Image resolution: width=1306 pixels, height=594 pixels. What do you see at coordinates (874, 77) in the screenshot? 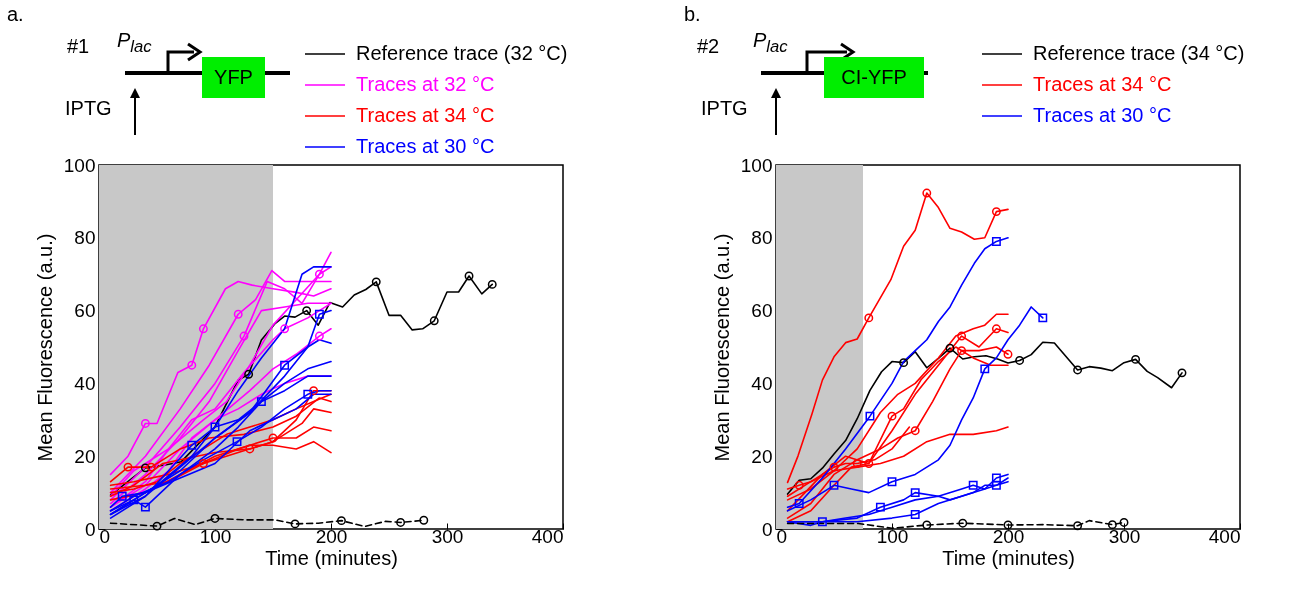
I see `text: CI-YFP` at bounding box center [874, 77].